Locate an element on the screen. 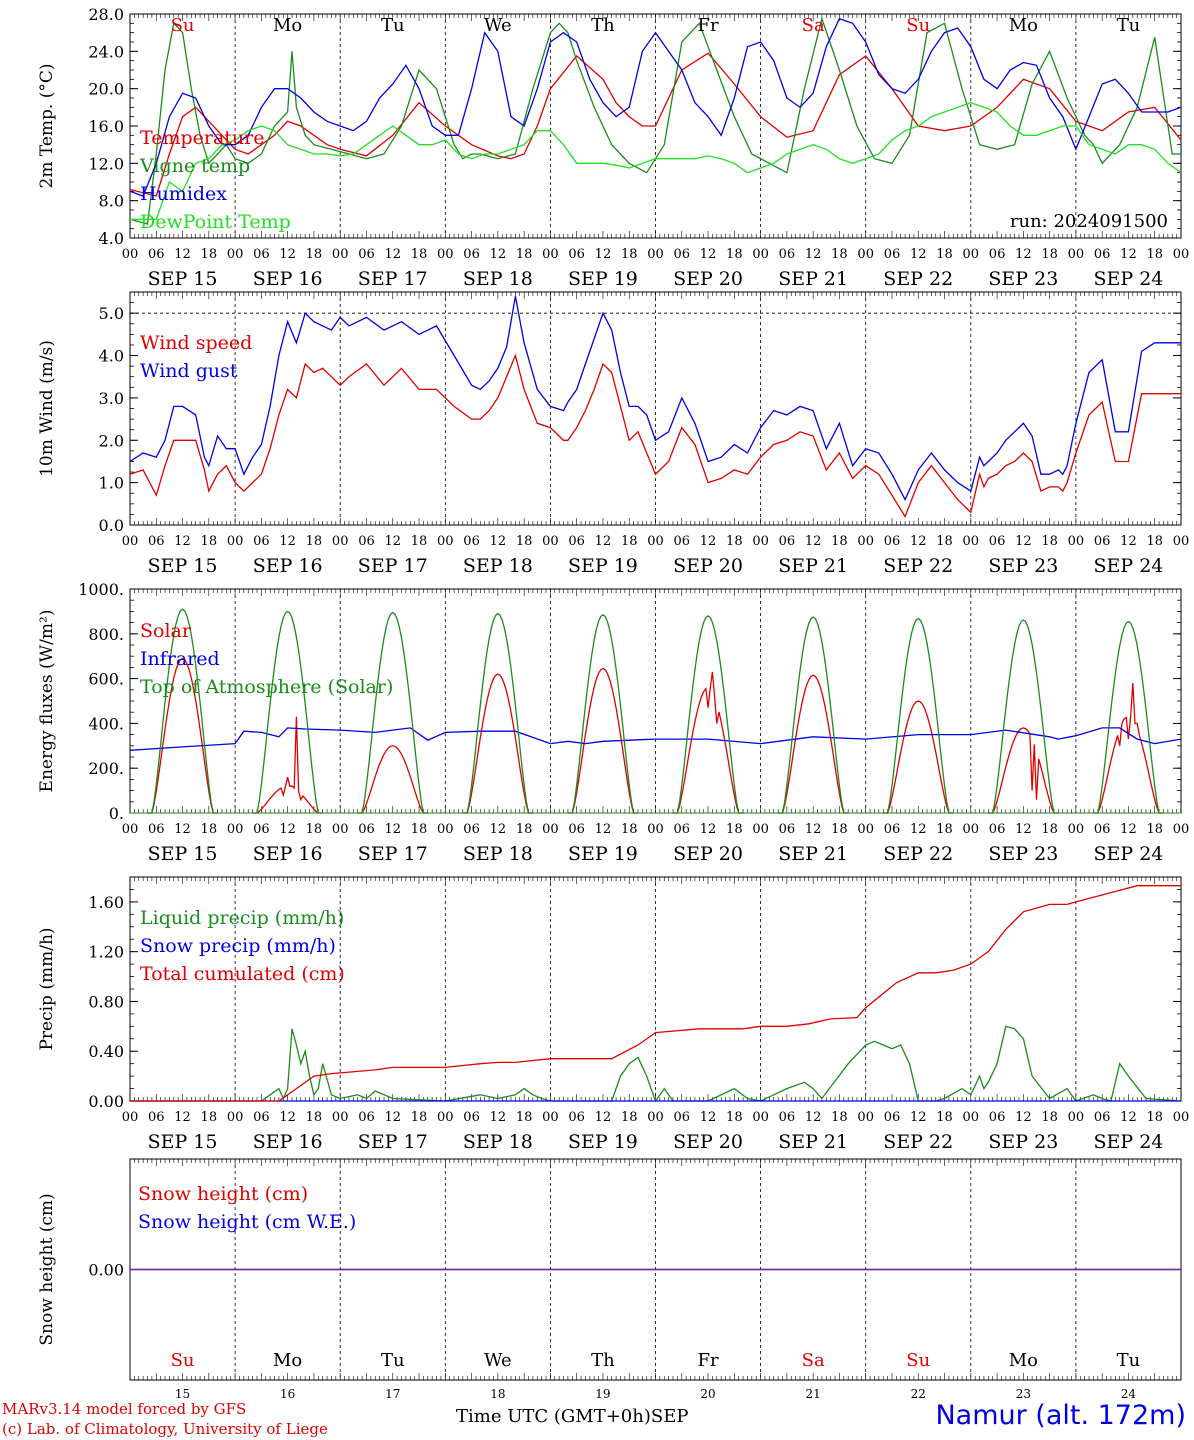 The image size is (1194, 1440). day-number-label: 21 is located at coordinates (813, 1393).